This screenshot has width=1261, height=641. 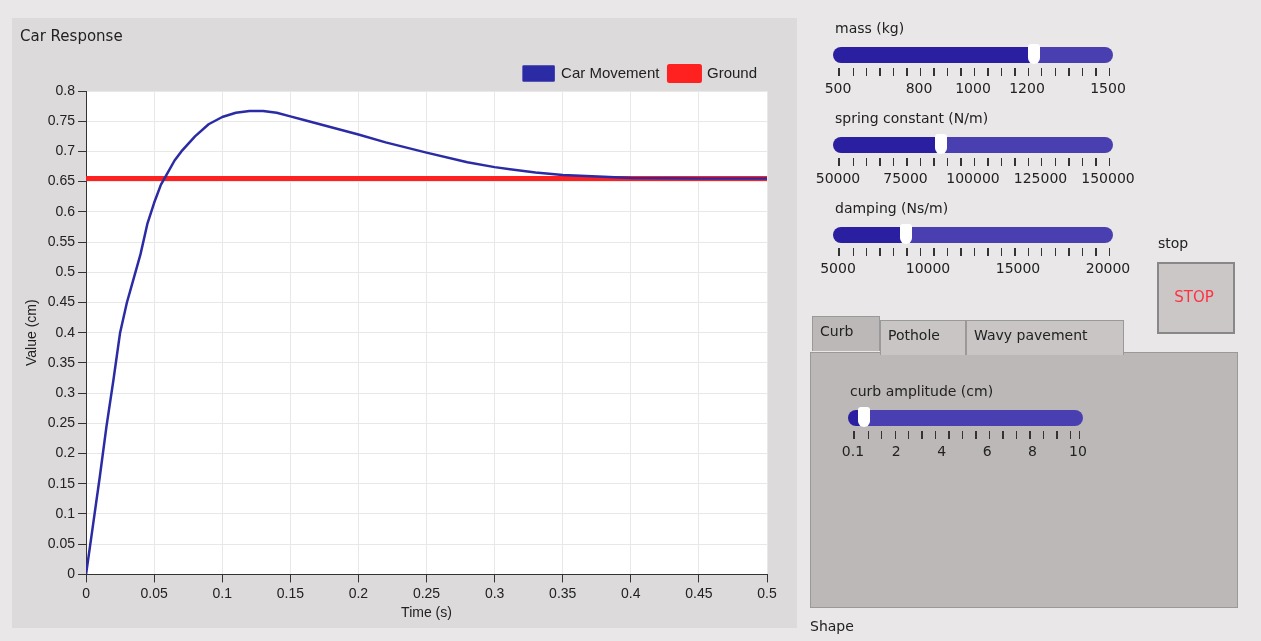 I want to click on text: 20000, so click(x=1108, y=268).